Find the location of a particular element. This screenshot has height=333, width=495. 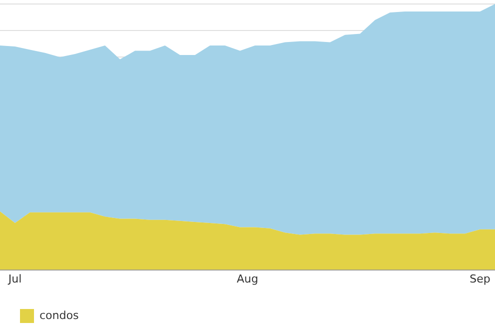

x-tick-label: Jul is located at coordinates (14, 279).